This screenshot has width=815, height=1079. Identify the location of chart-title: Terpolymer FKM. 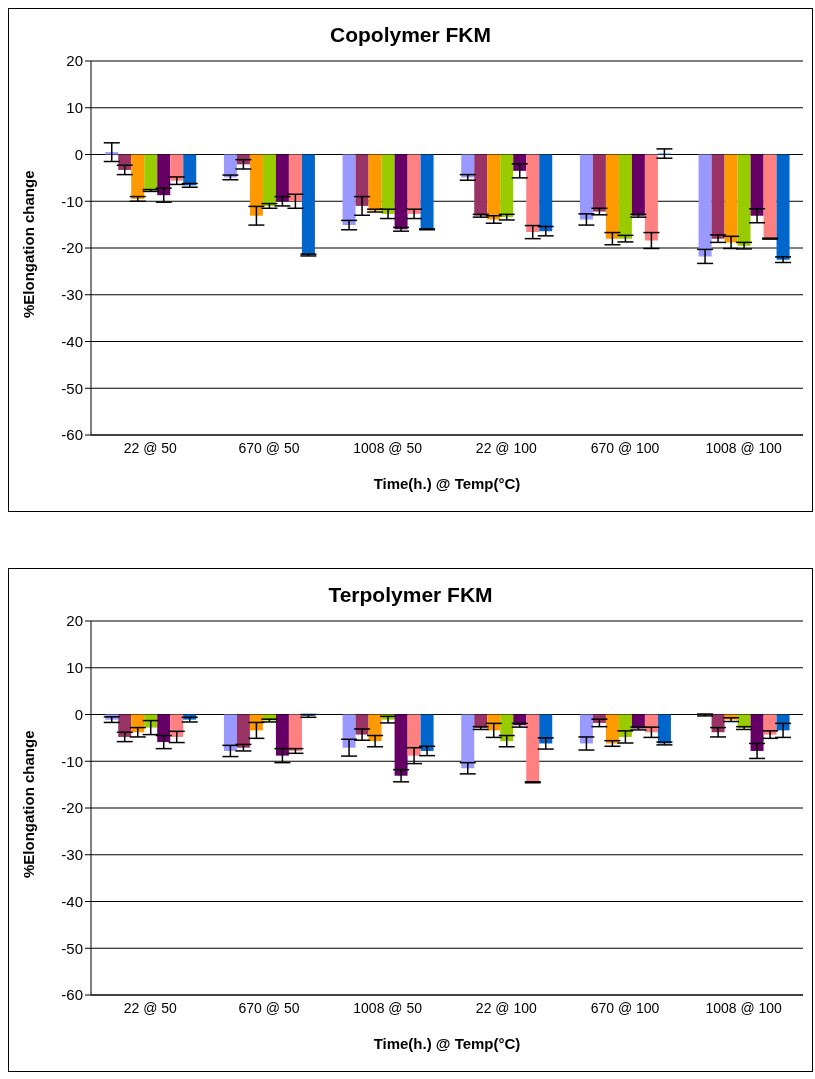
(410, 595).